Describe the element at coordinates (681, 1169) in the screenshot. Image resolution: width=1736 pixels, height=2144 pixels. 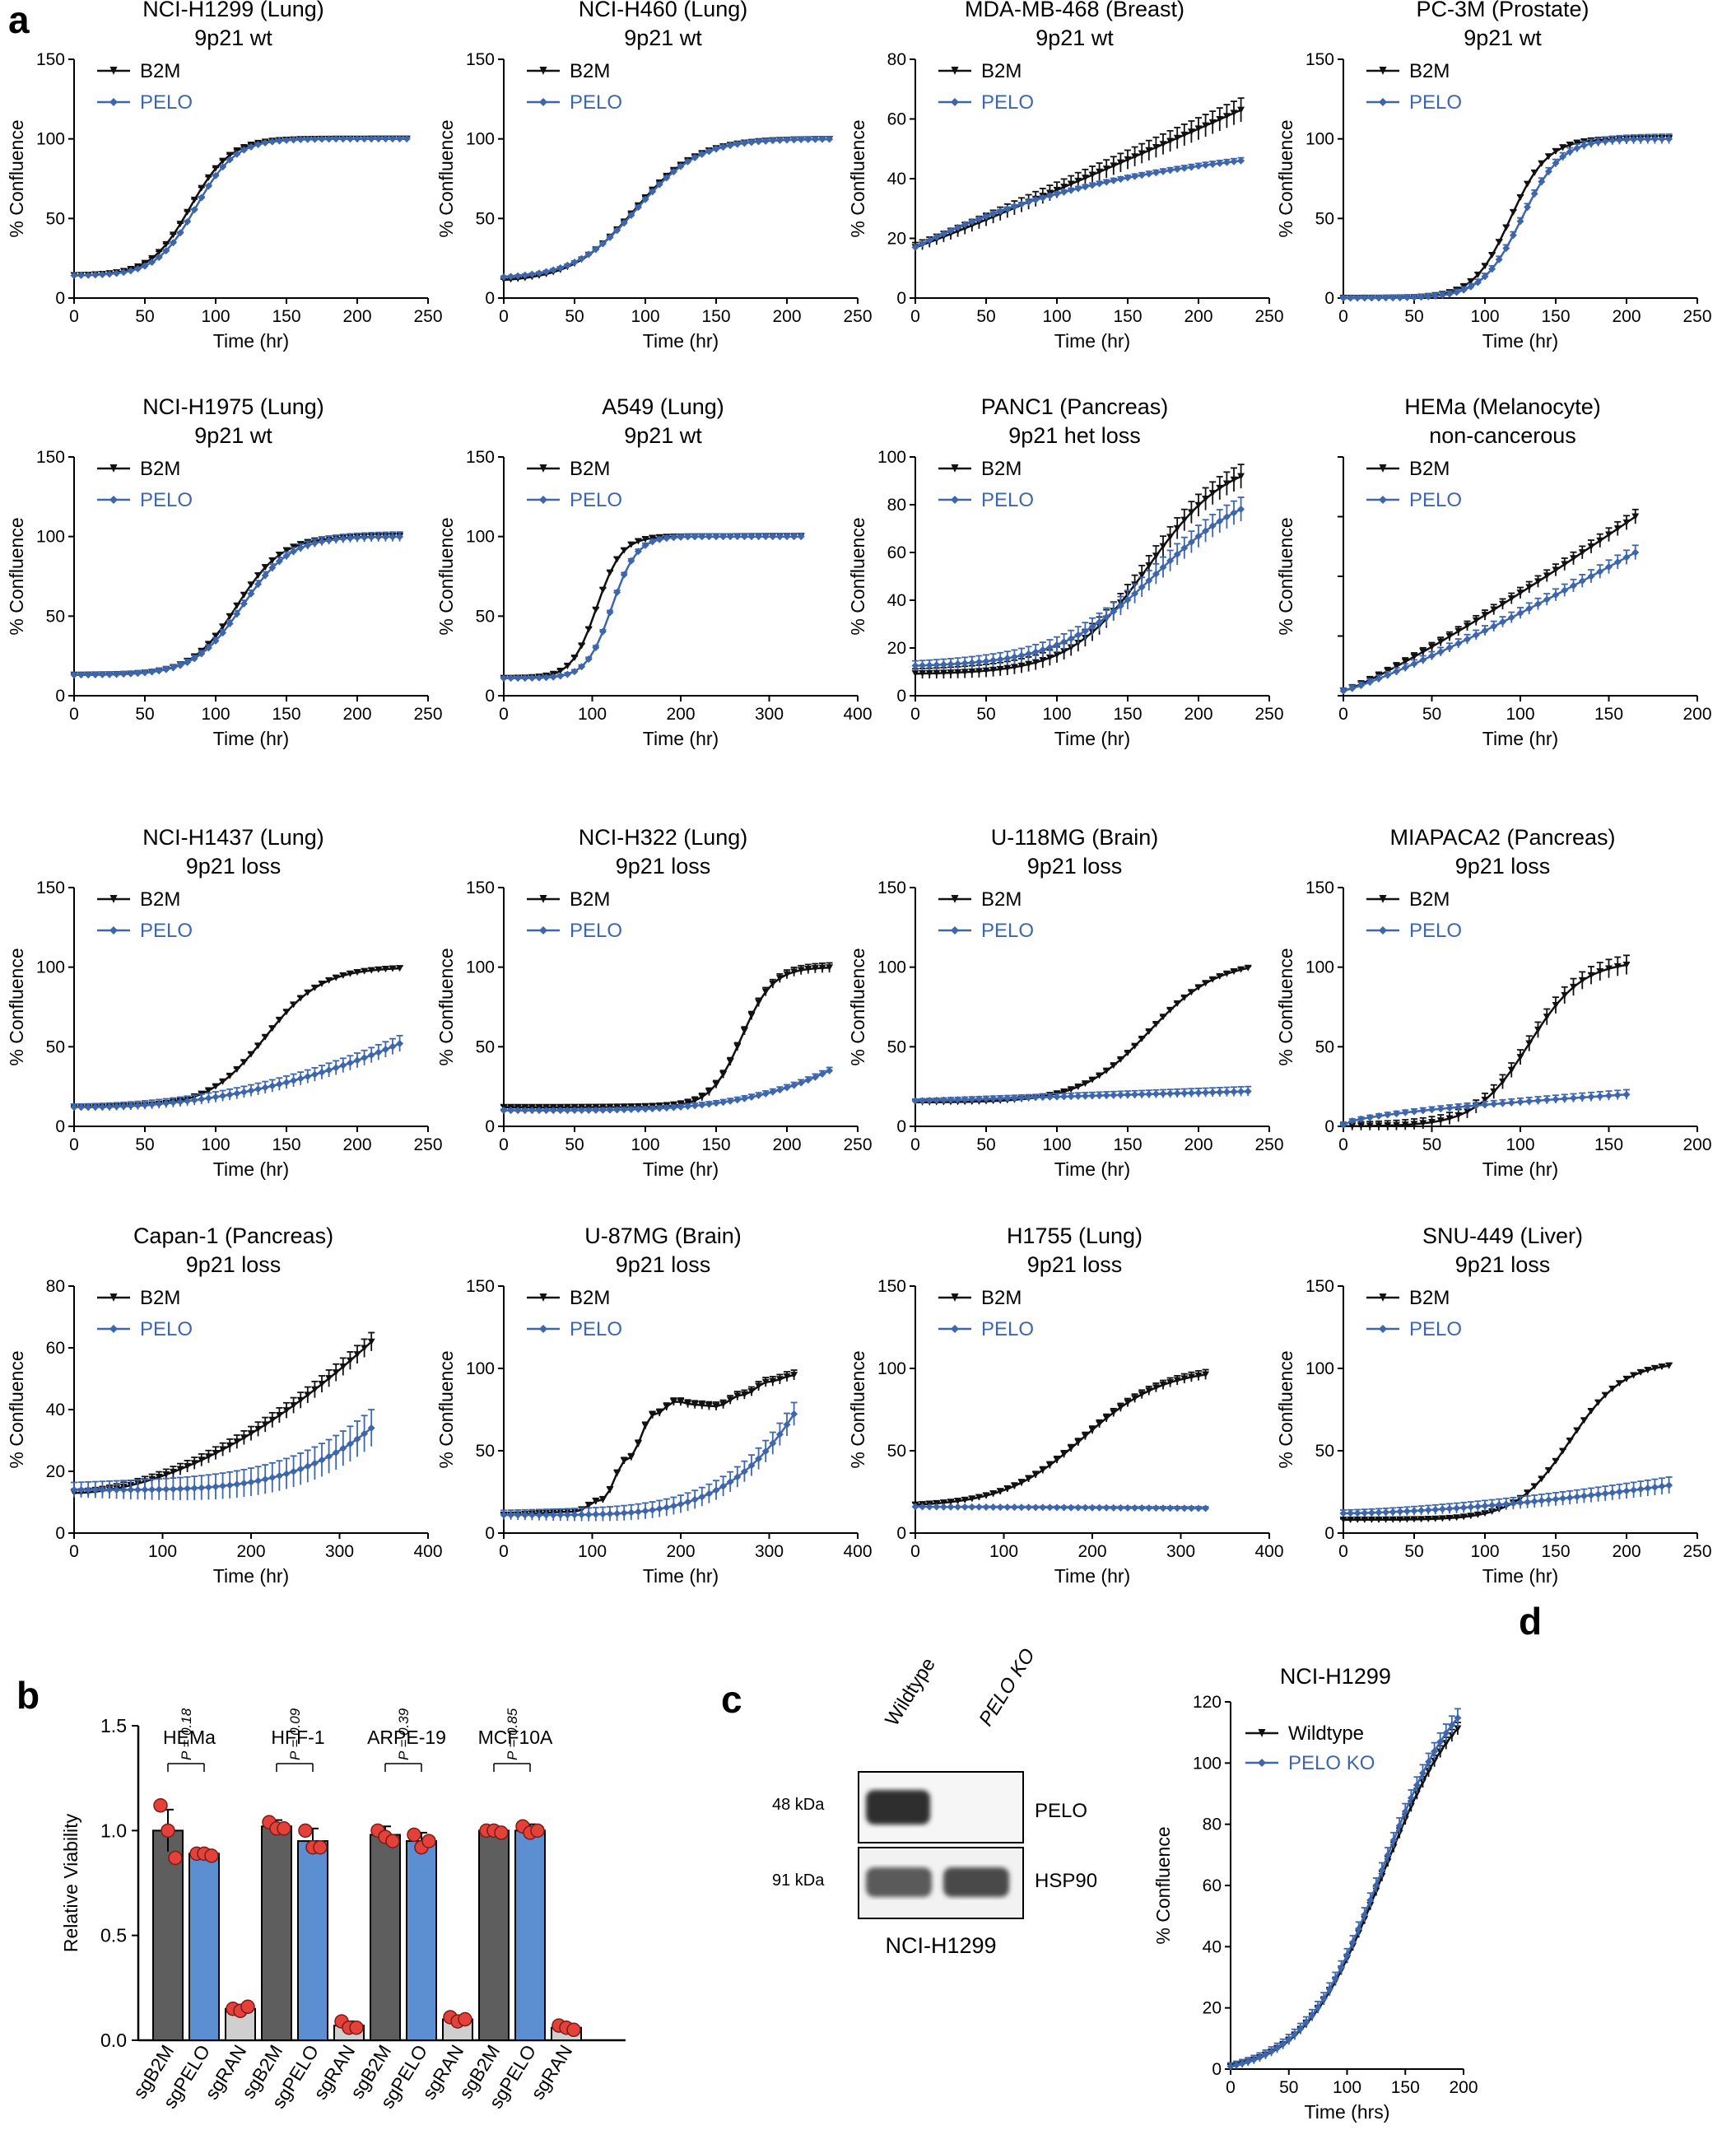
I see `x-axis-label: Time (hr)` at that location.